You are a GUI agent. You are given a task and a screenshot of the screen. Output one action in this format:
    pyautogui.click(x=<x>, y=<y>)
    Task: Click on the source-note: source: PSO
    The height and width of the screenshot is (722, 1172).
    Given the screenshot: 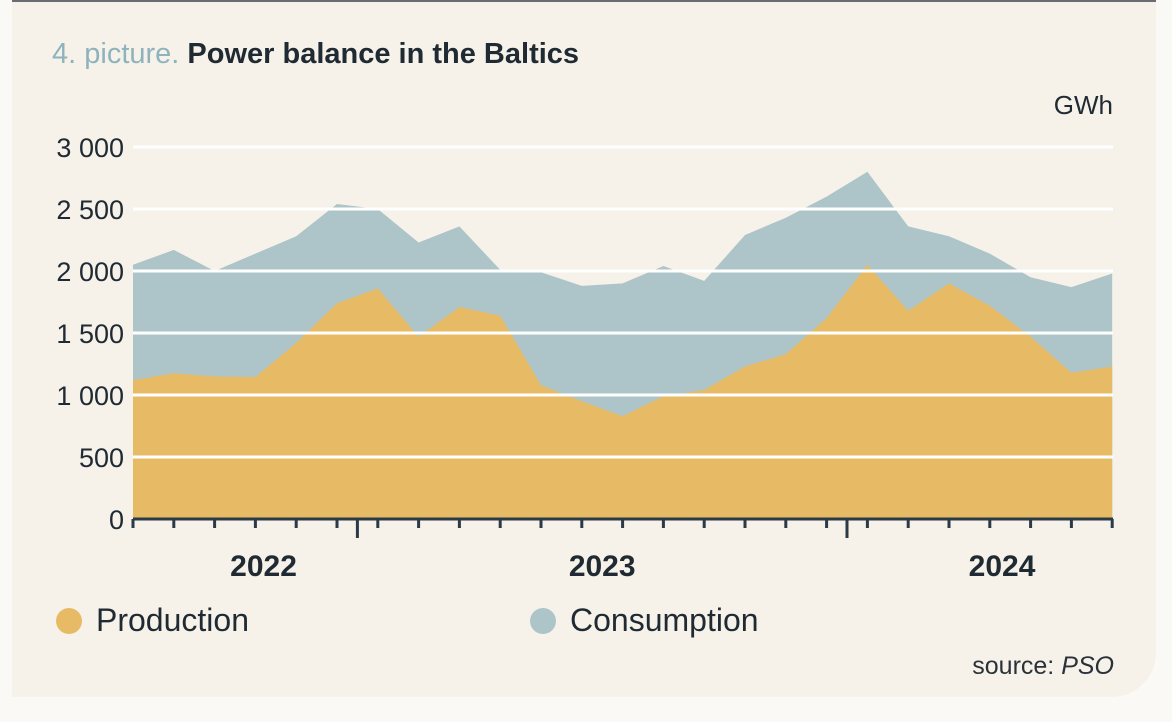 What is the action you would take?
    pyautogui.click(x=1043, y=666)
    